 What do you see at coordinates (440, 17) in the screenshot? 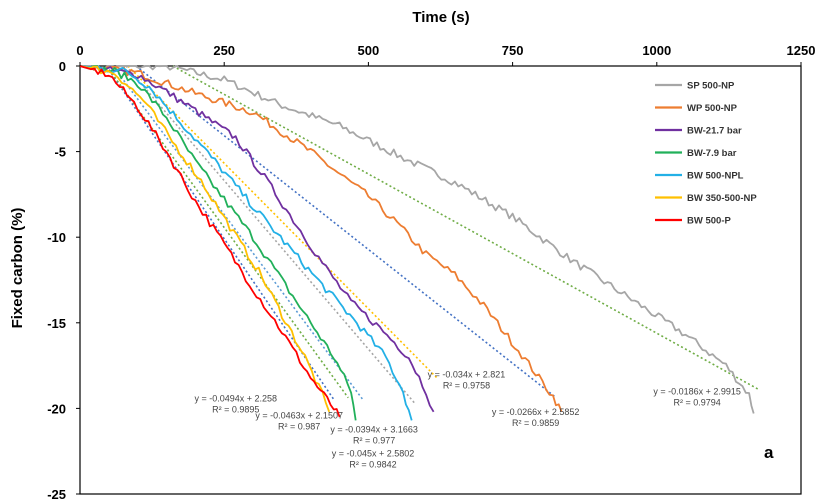
I see `x-axis-title: Time (s)` at bounding box center [440, 17].